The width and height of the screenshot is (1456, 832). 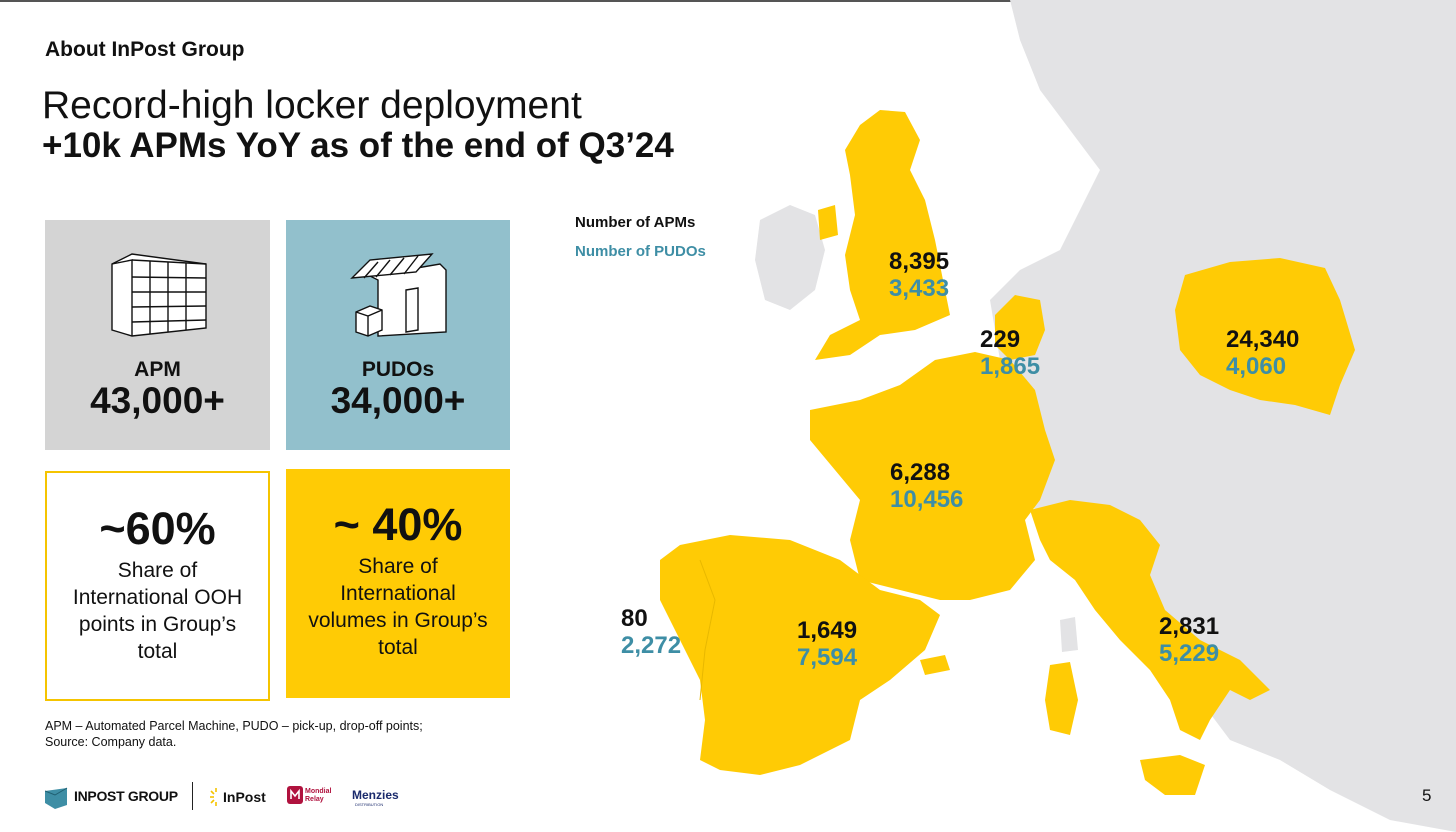 I want to click on map-label-uk: 8,395 3,433, so click(x=919, y=275).